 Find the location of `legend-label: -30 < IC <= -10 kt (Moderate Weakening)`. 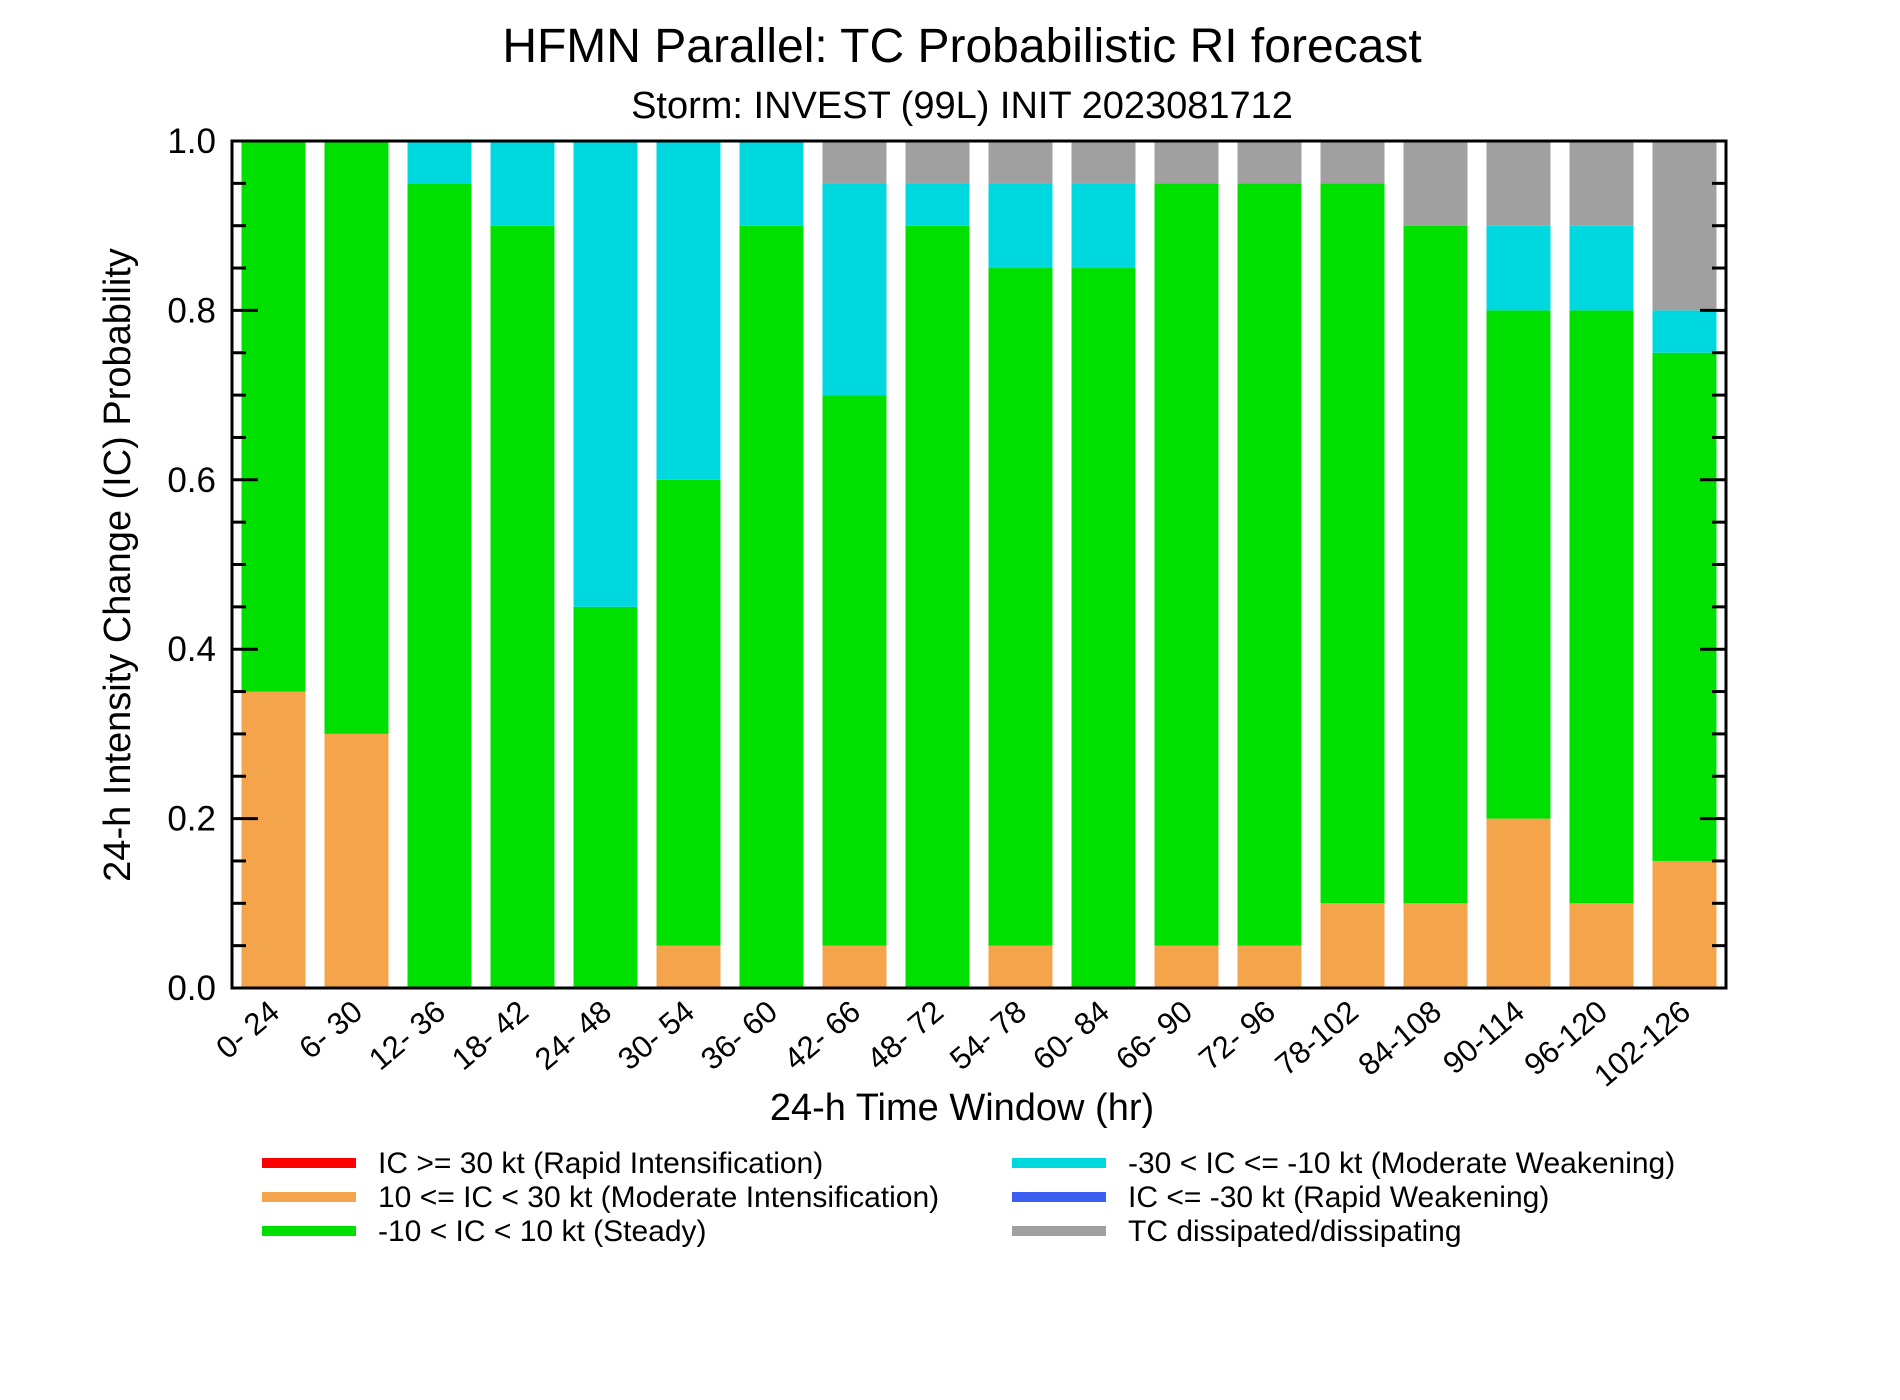

legend-label: -30 < IC <= -10 kt (Moderate Weakening) is located at coordinates (1401, 1163).